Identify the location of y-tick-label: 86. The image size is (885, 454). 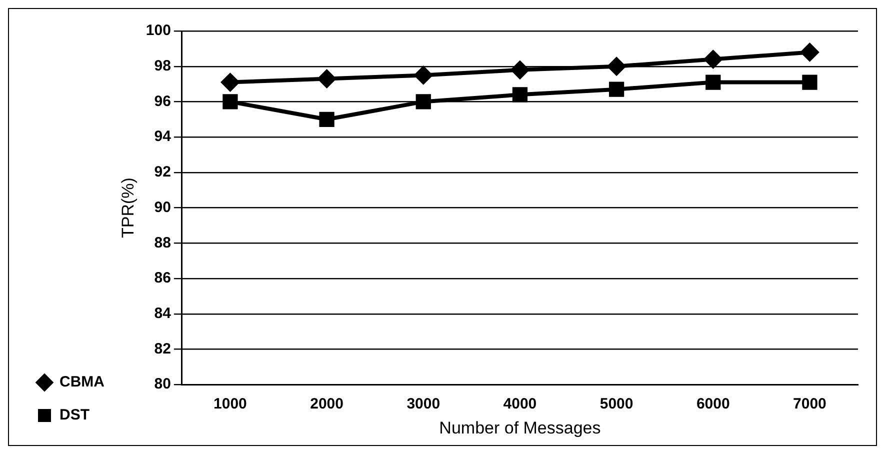
(162, 278).